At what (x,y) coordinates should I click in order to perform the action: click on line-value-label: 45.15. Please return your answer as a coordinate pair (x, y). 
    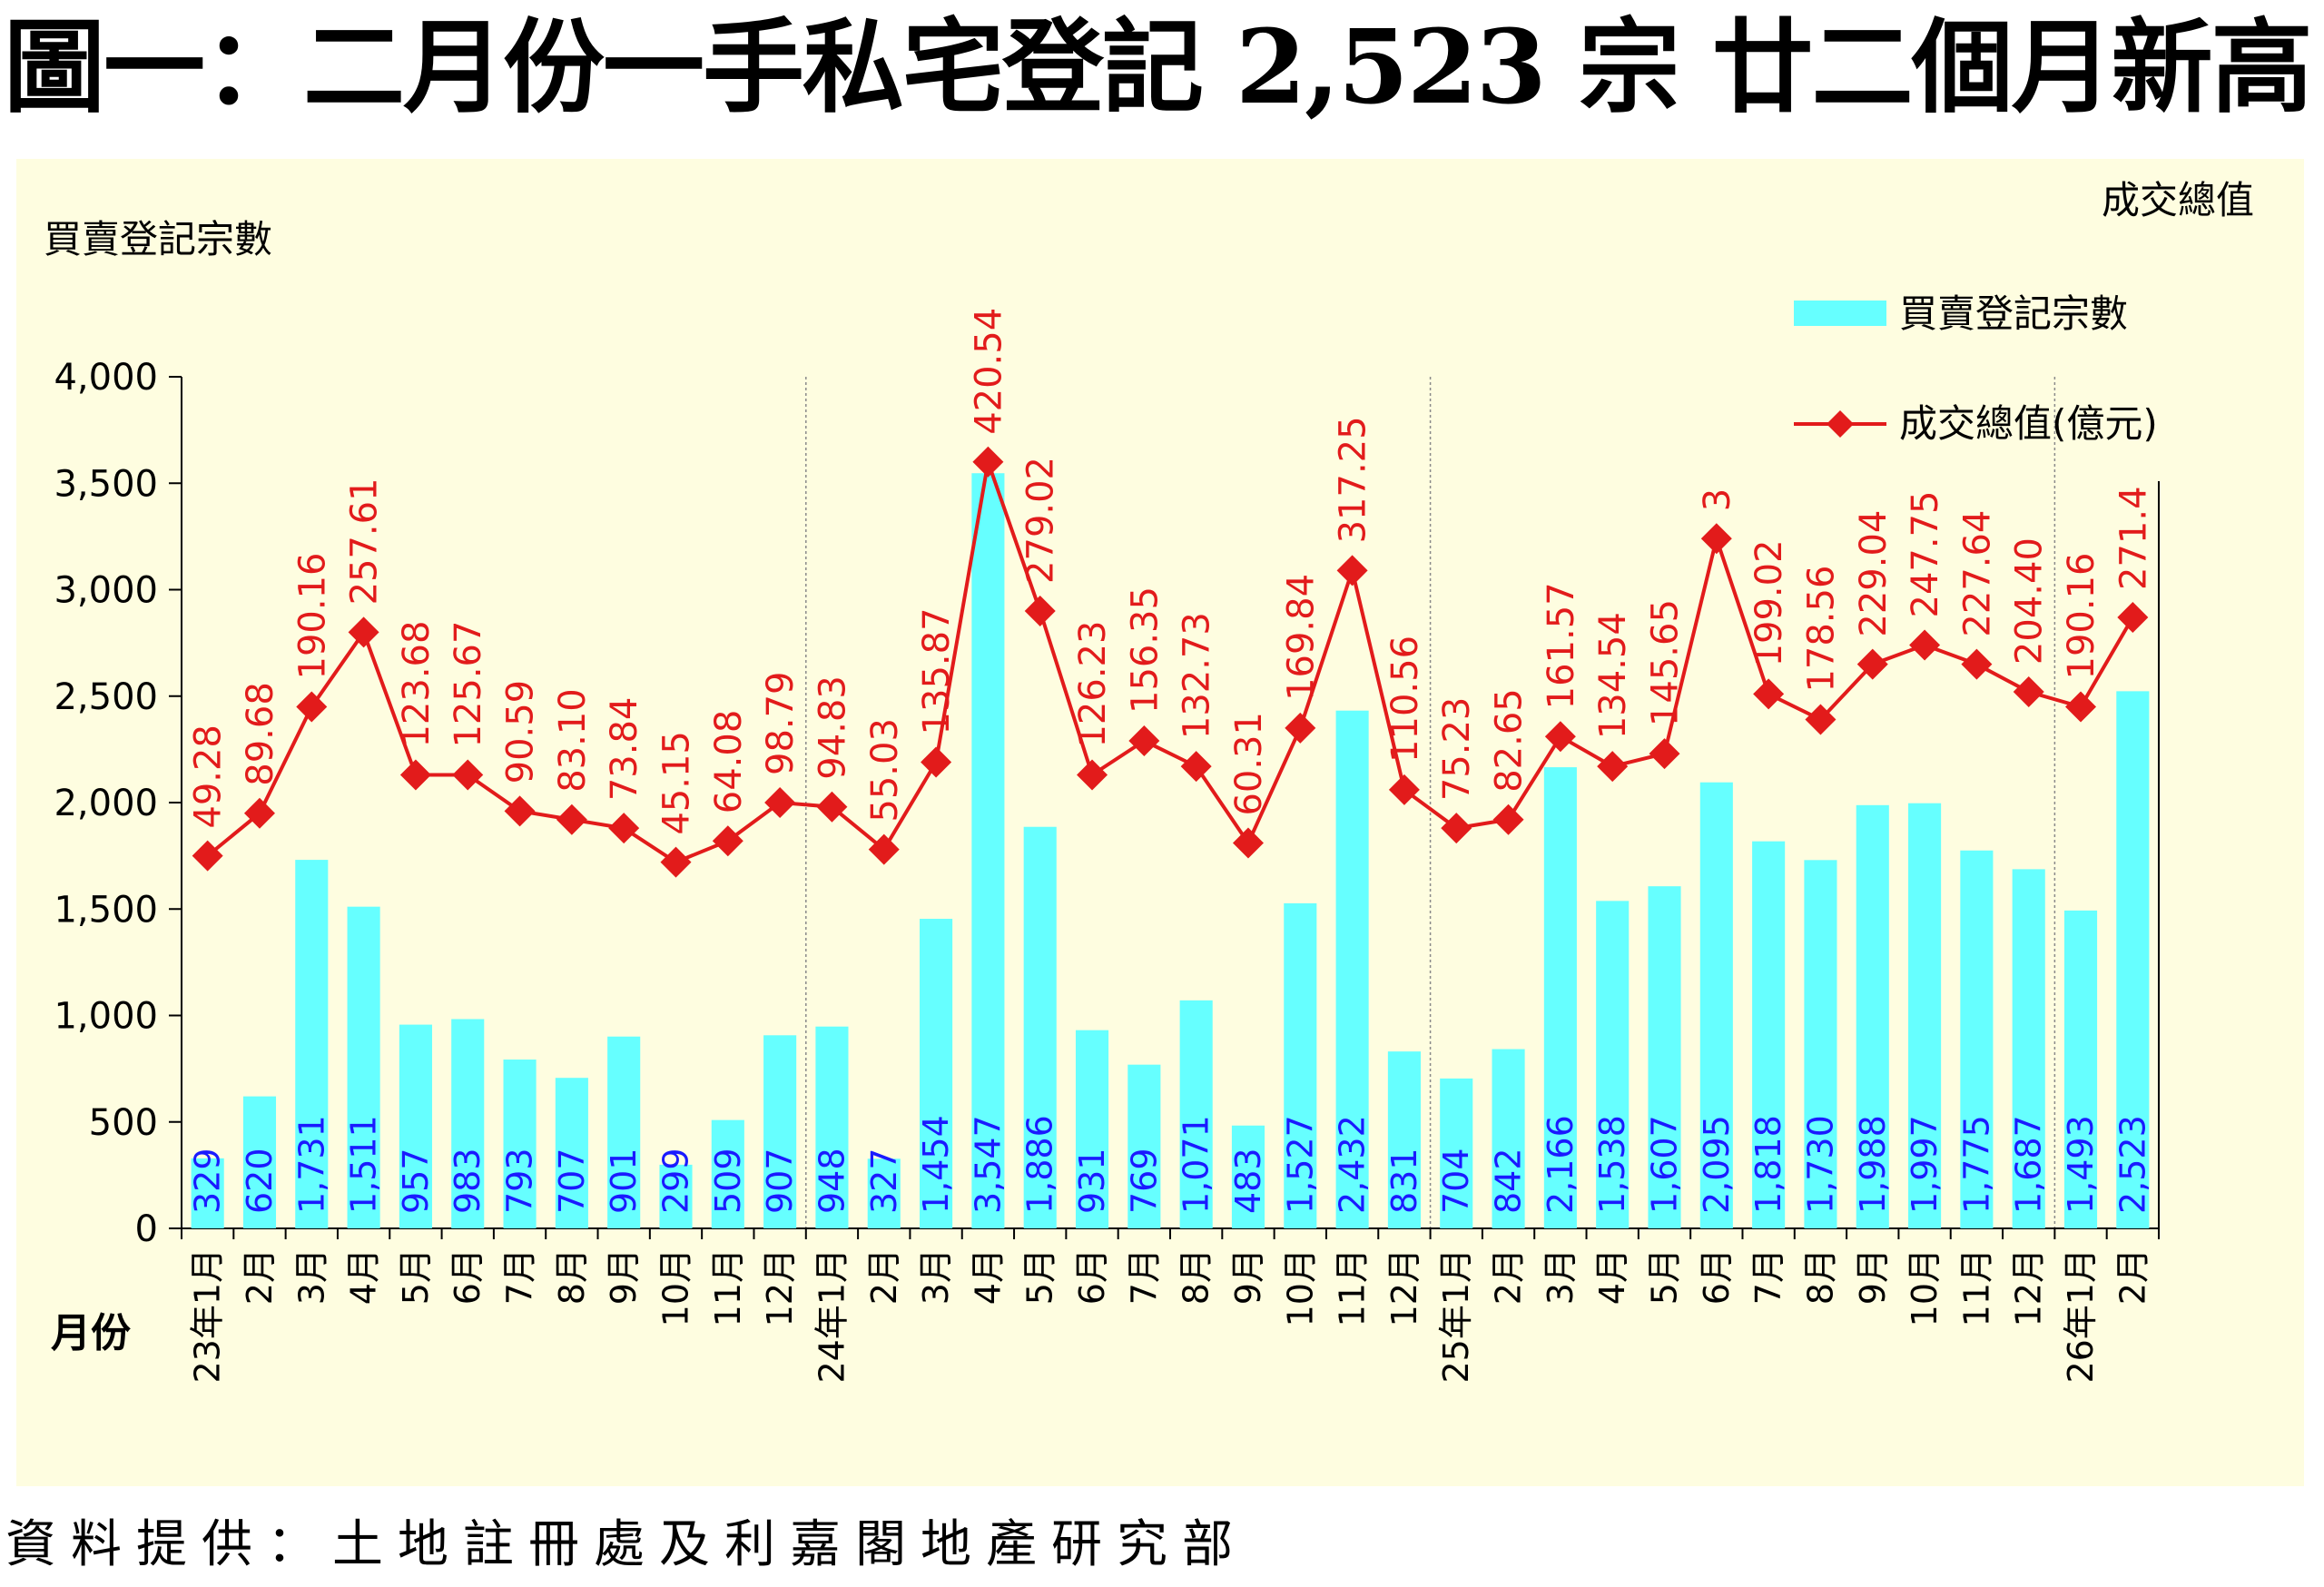
    Looking at the image, I should click on (677, 783).